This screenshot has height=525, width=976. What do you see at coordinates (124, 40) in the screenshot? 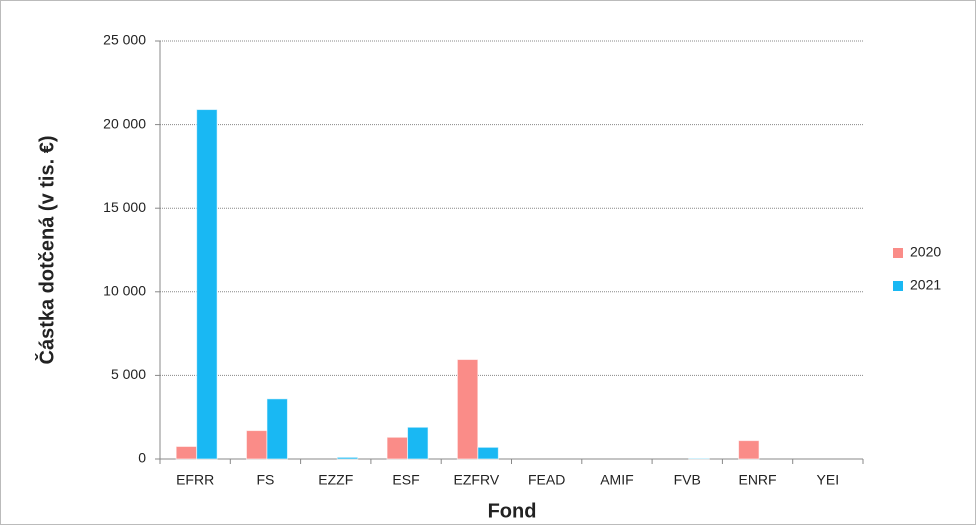
I see `y-tick-label: 25 000` at bounding box center [124, 40].